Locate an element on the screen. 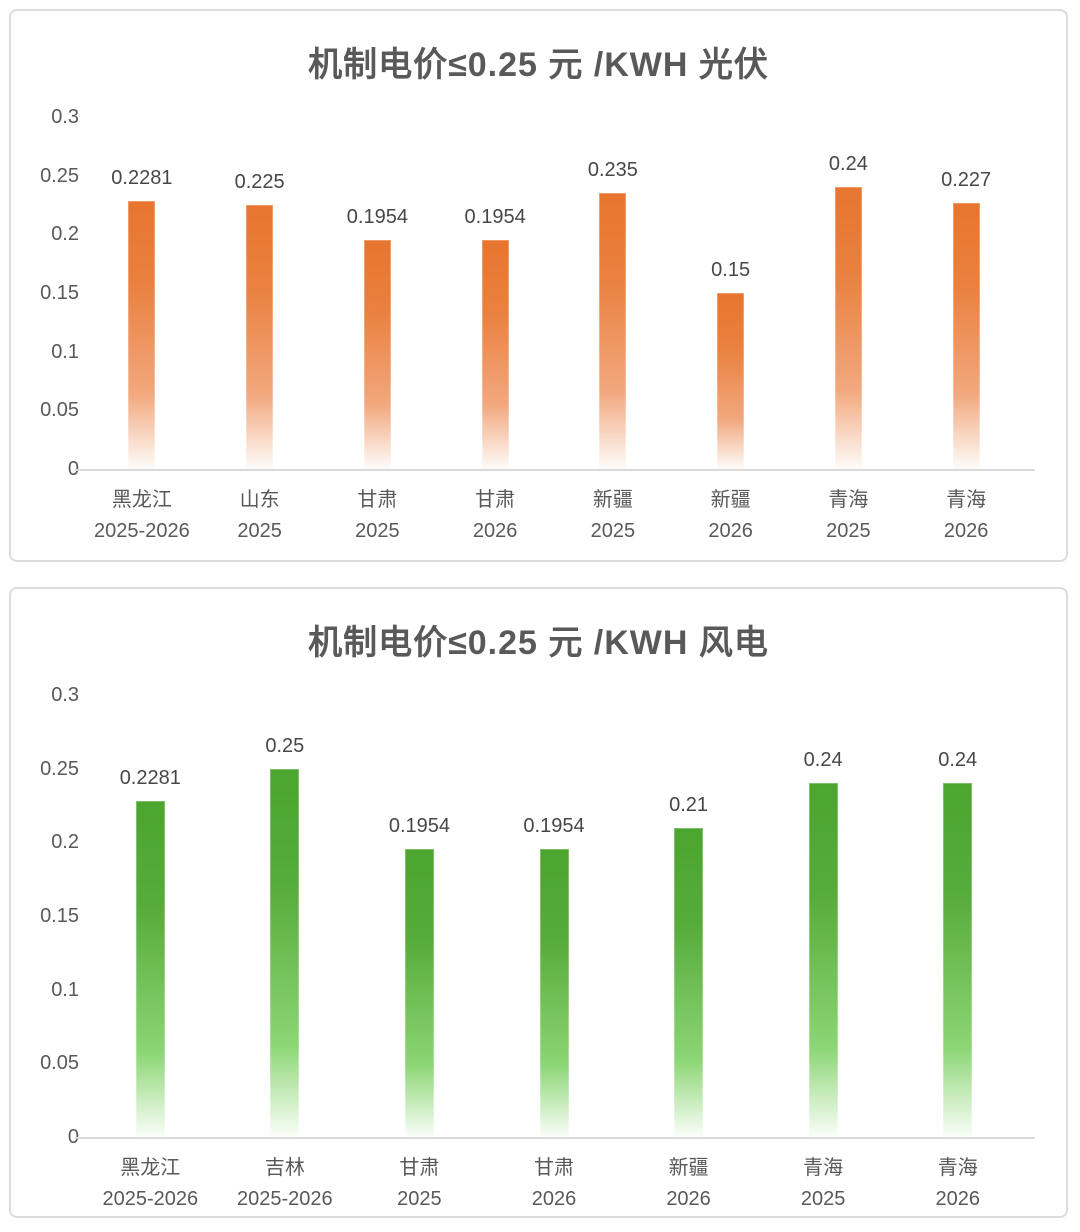  solar-chart-title: 机制电价≤0.25 元 /KWH 光伏 is located at coordinates (538, 65).